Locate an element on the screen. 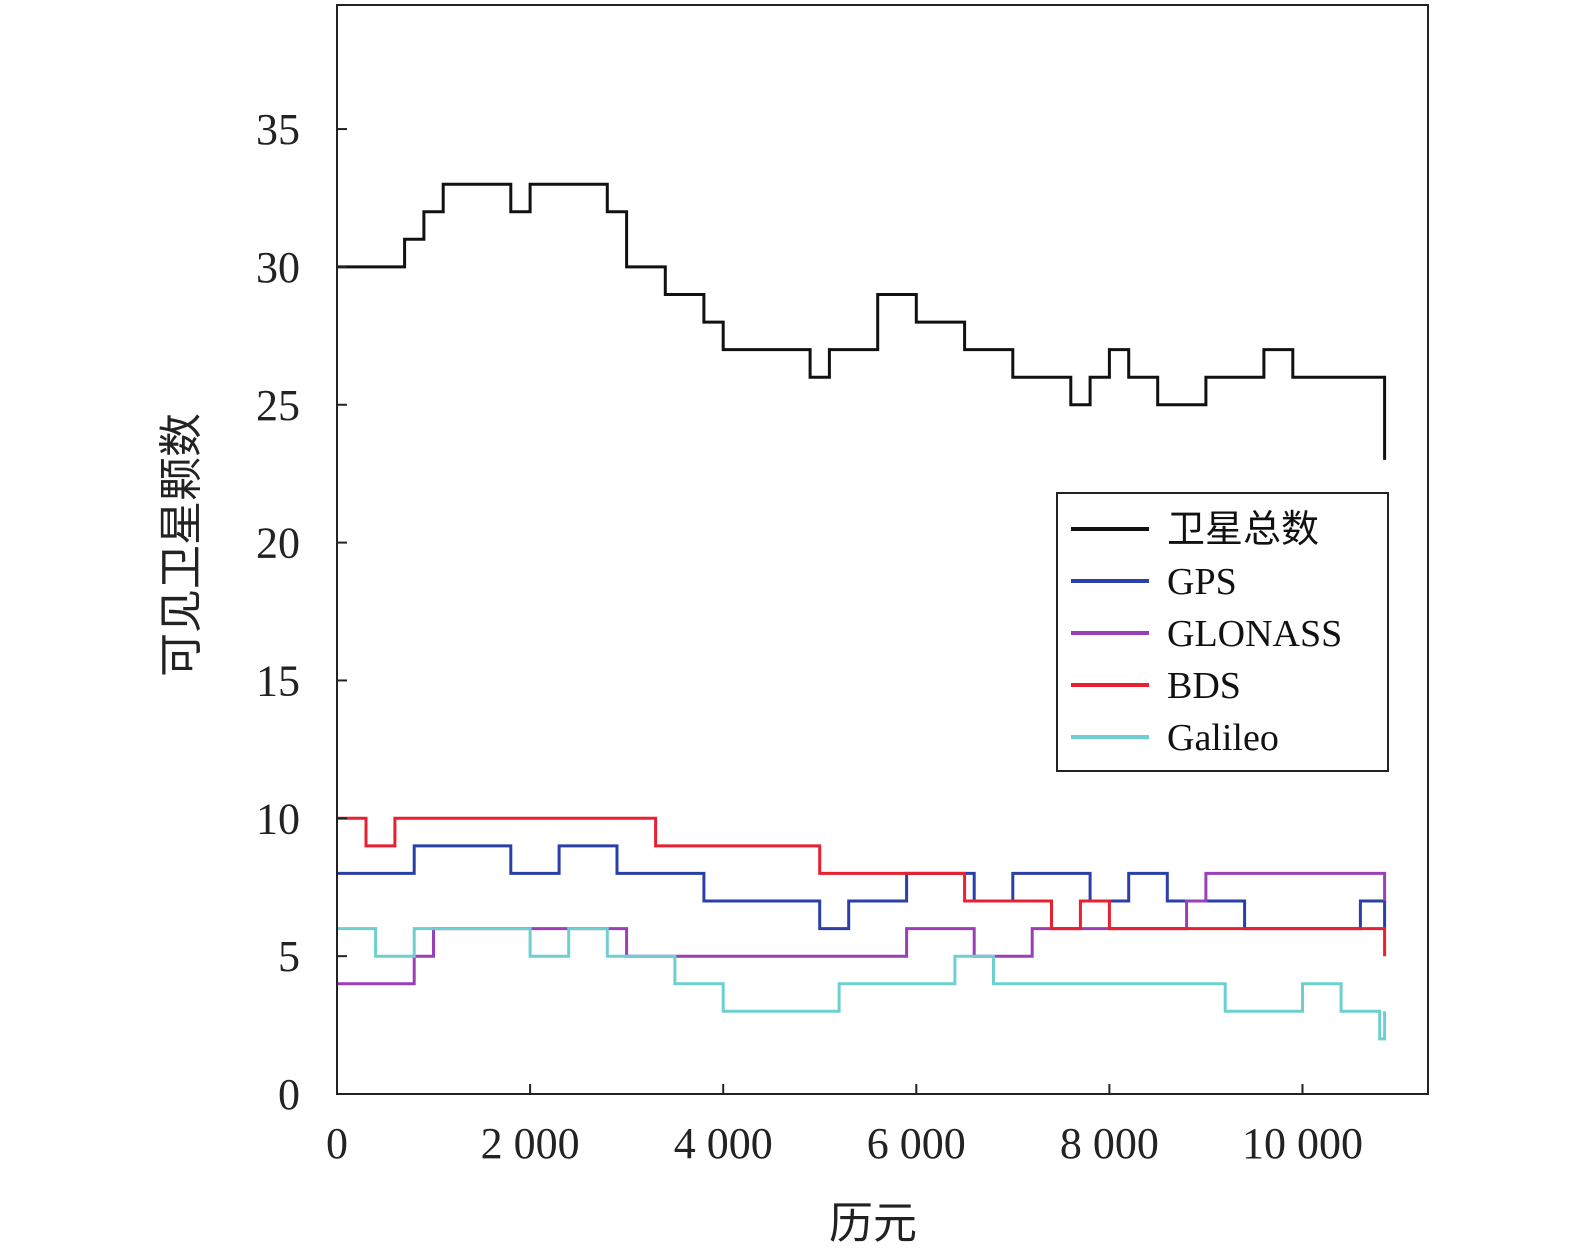  x-axis-label: 历元 is located at coordinates (873, 1223).